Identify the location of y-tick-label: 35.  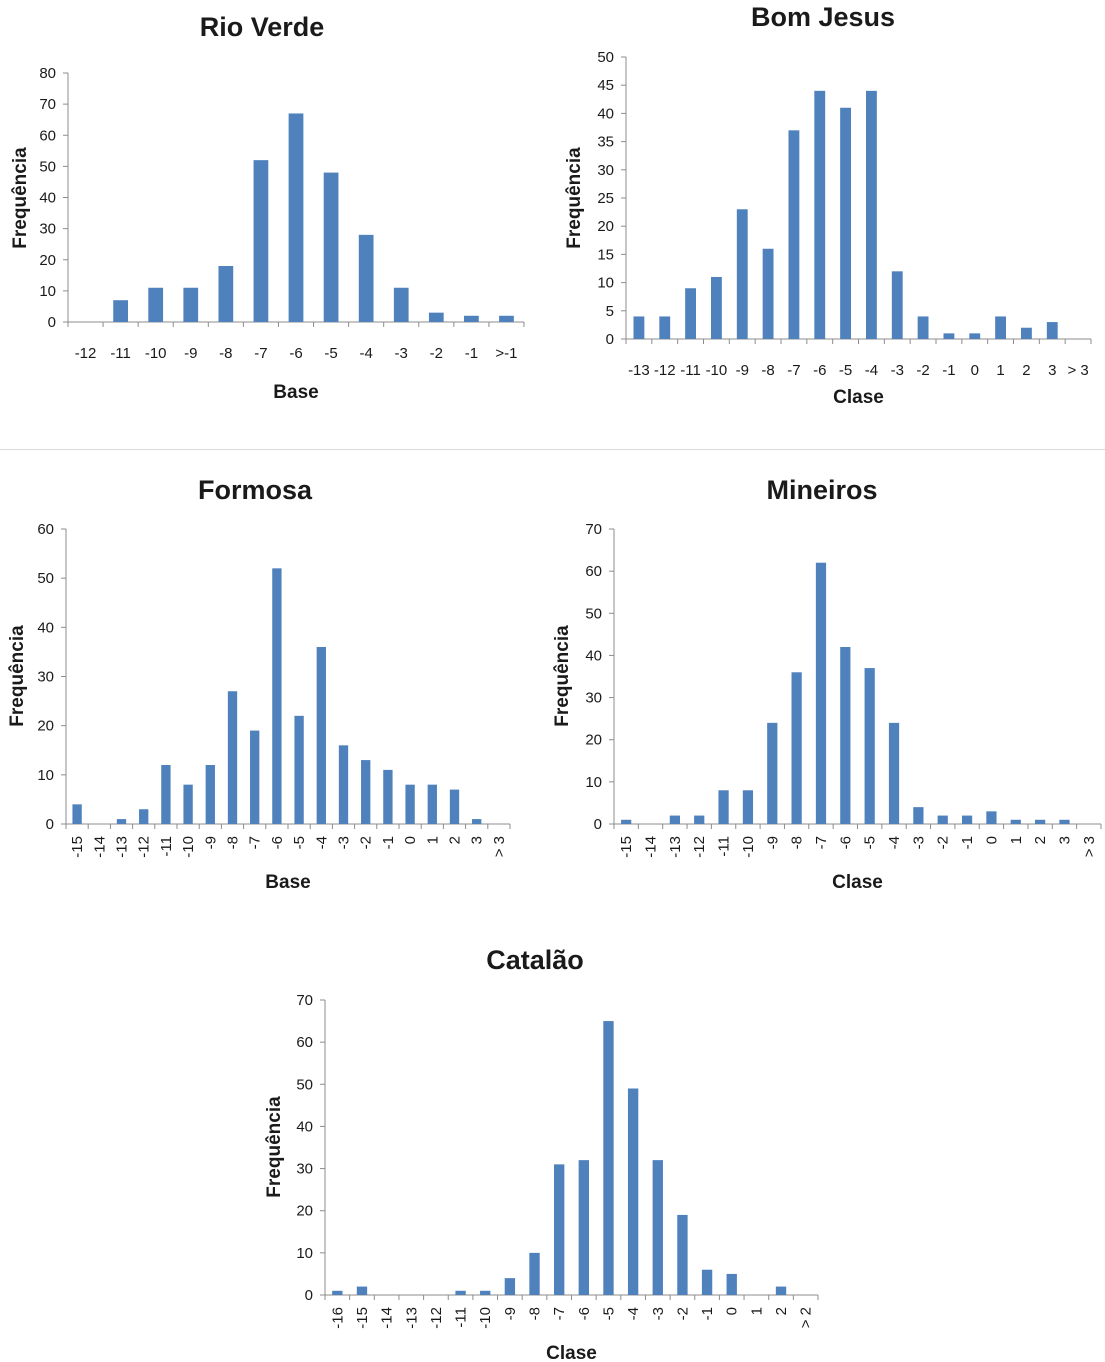
(605, 142).